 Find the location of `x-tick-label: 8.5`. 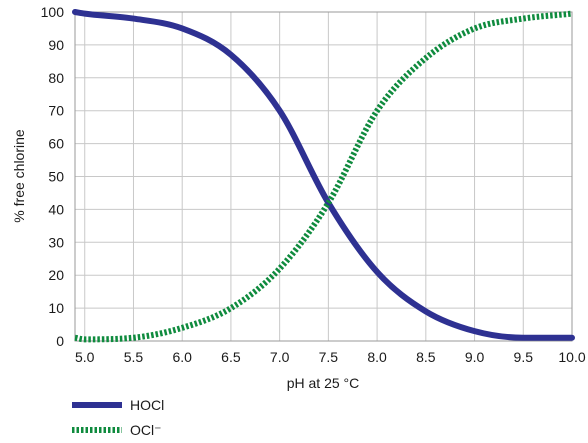

x-tick-label: 8.5 is located at coordinates (426, 357).